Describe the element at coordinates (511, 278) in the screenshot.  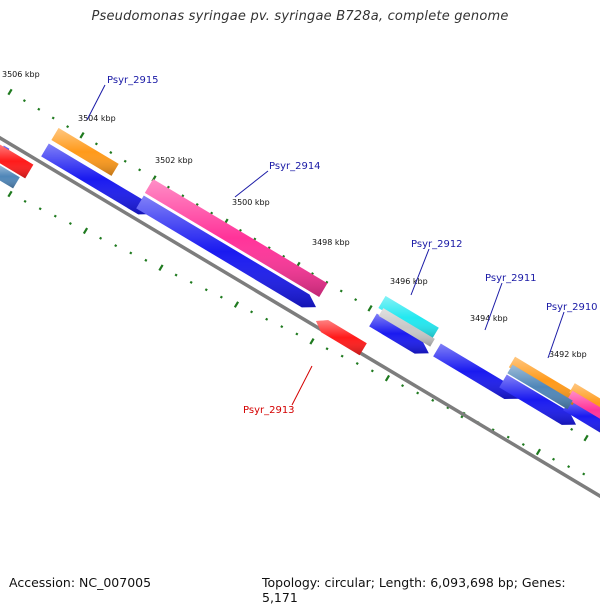
I see `gene-label: Psyr_2911` at that location.